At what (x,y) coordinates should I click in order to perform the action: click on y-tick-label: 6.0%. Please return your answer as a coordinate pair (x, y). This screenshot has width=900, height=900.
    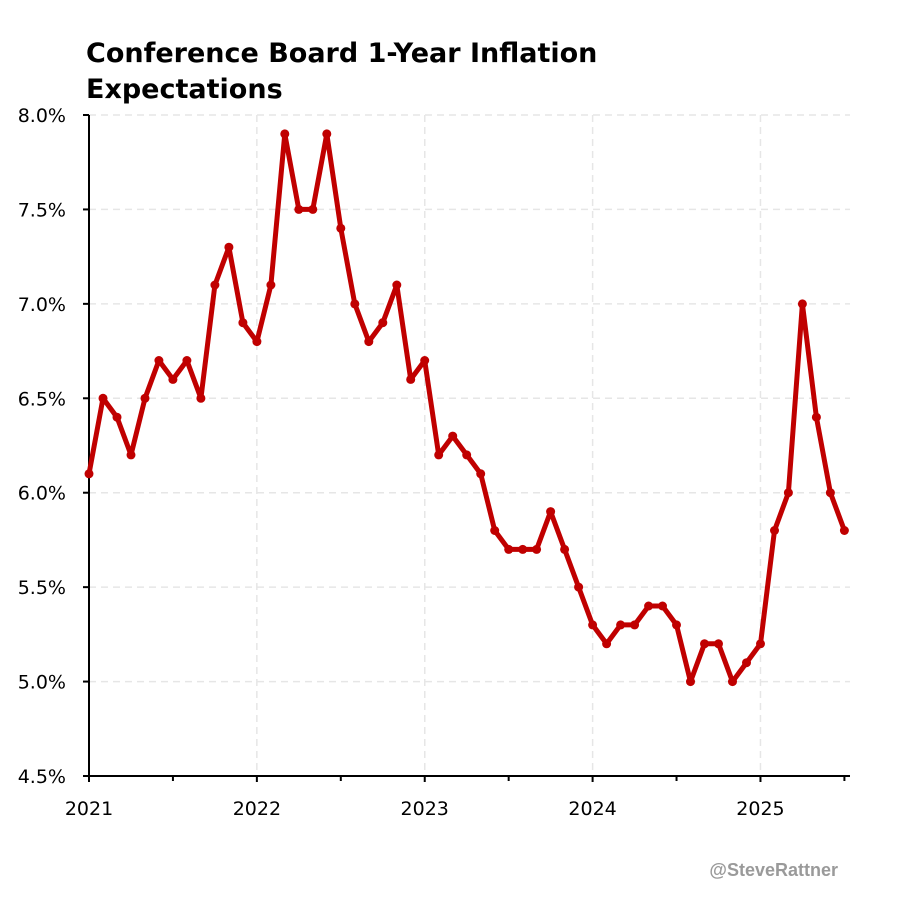
    Looking at the image, I should click on (42, 494).